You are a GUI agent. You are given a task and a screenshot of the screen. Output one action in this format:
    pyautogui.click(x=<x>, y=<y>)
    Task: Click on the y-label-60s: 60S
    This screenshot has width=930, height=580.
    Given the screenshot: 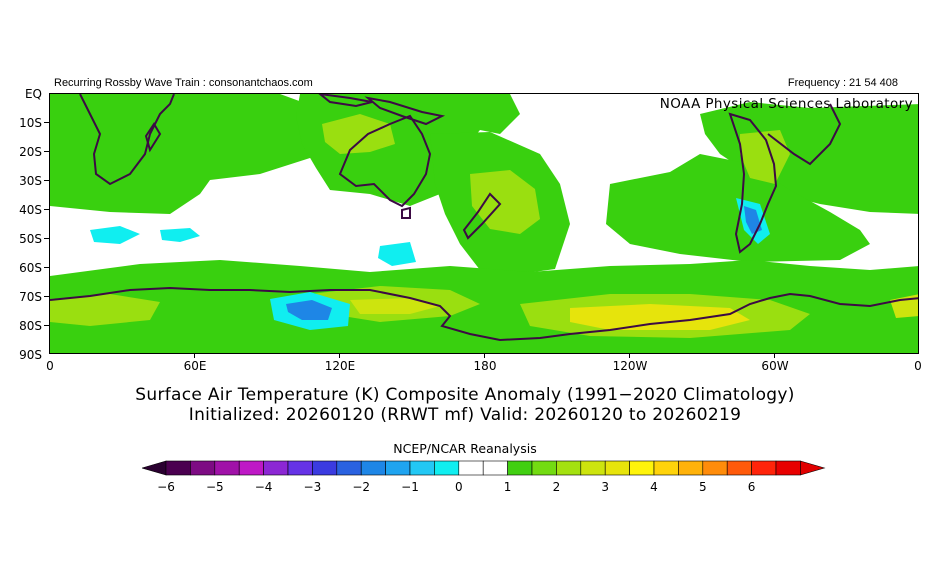 What is the action you would take?
    pyautogui.click(x=30, y=268)
    